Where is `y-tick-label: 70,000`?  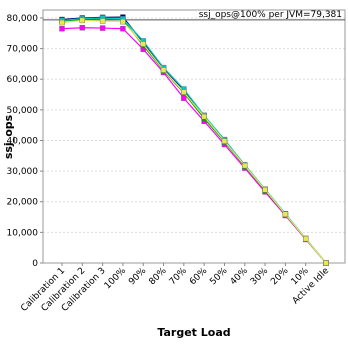
y-tick-label: 70,000 is located at coordinates (23, 50).